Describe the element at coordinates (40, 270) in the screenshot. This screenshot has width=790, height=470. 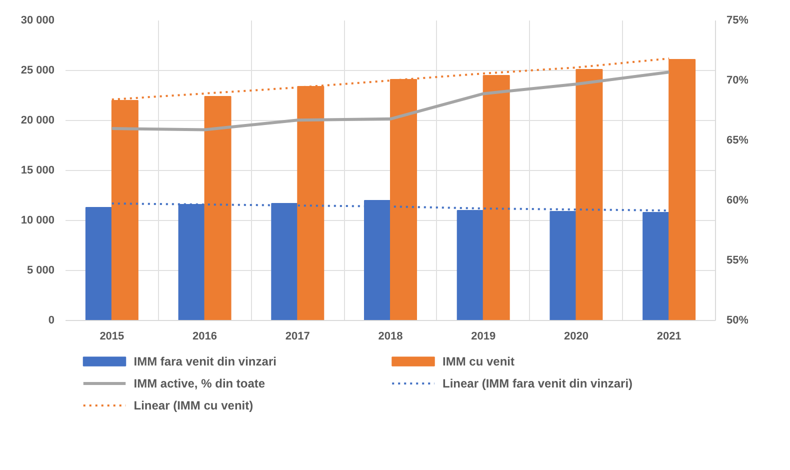
I see `y-tick-label: 5 000` at that location.